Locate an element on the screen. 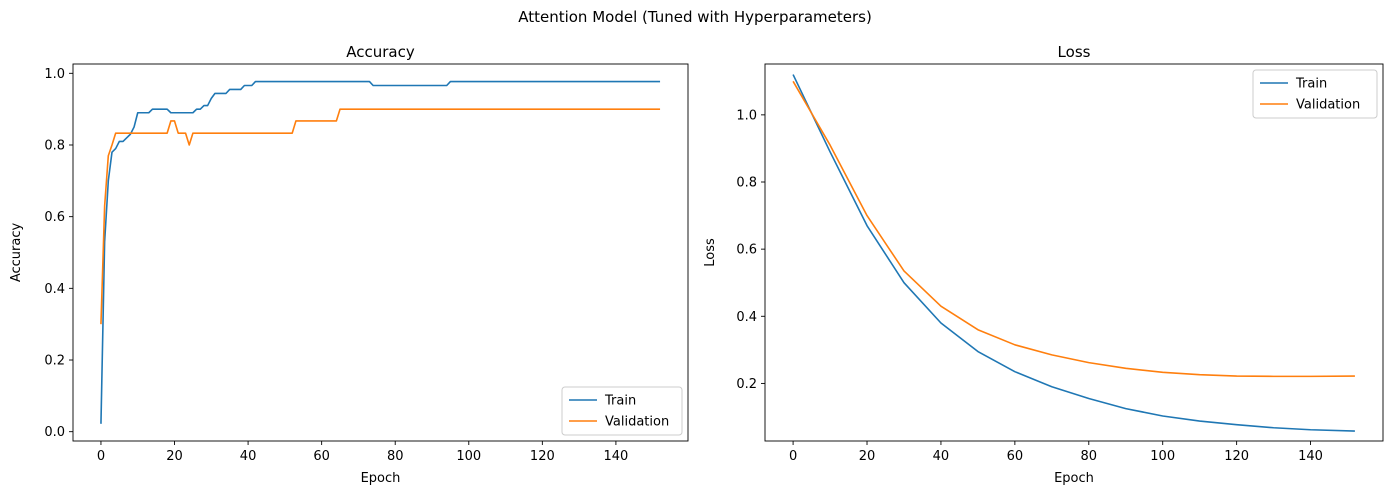 This screenshot has height=495, width=1390. y-axis-label: Accuracy is located at coordinates (16, 253).